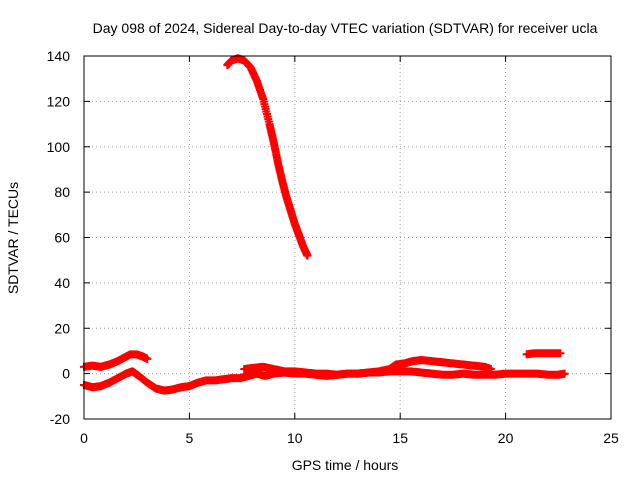 Image resolution: width=640 pixels, height=480 pixels. I want to click on x-axis-label: GPS time / hours, so click(345, 465).